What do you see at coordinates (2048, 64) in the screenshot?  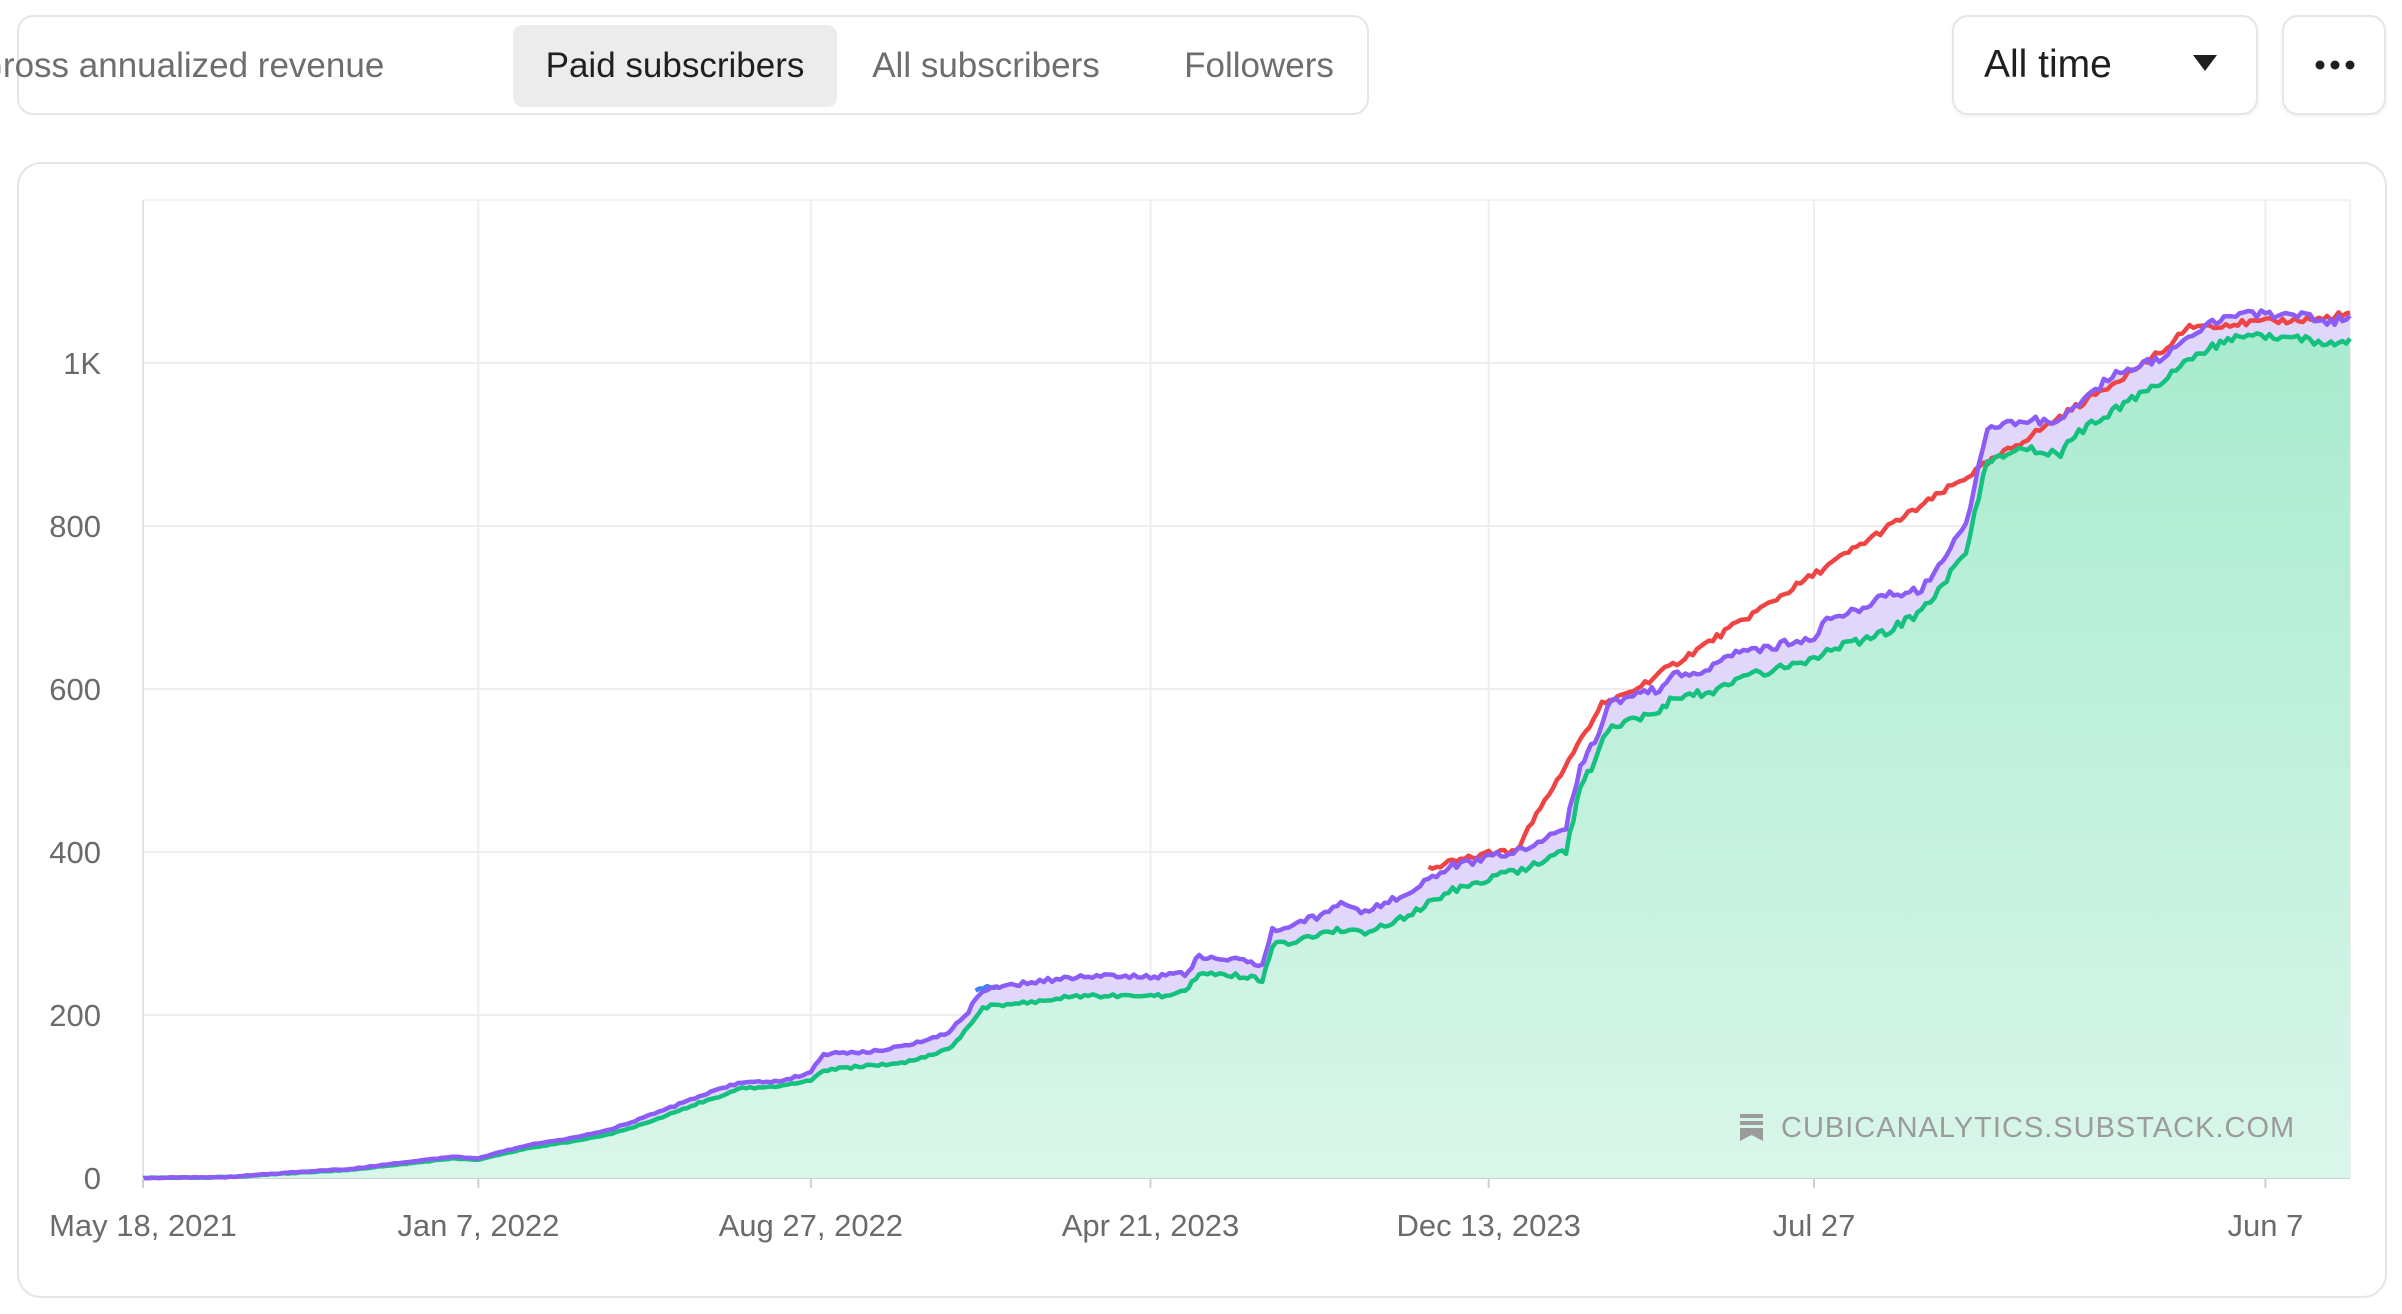 I see `time-range-selected: All time` at bounding box center [2048, 64].